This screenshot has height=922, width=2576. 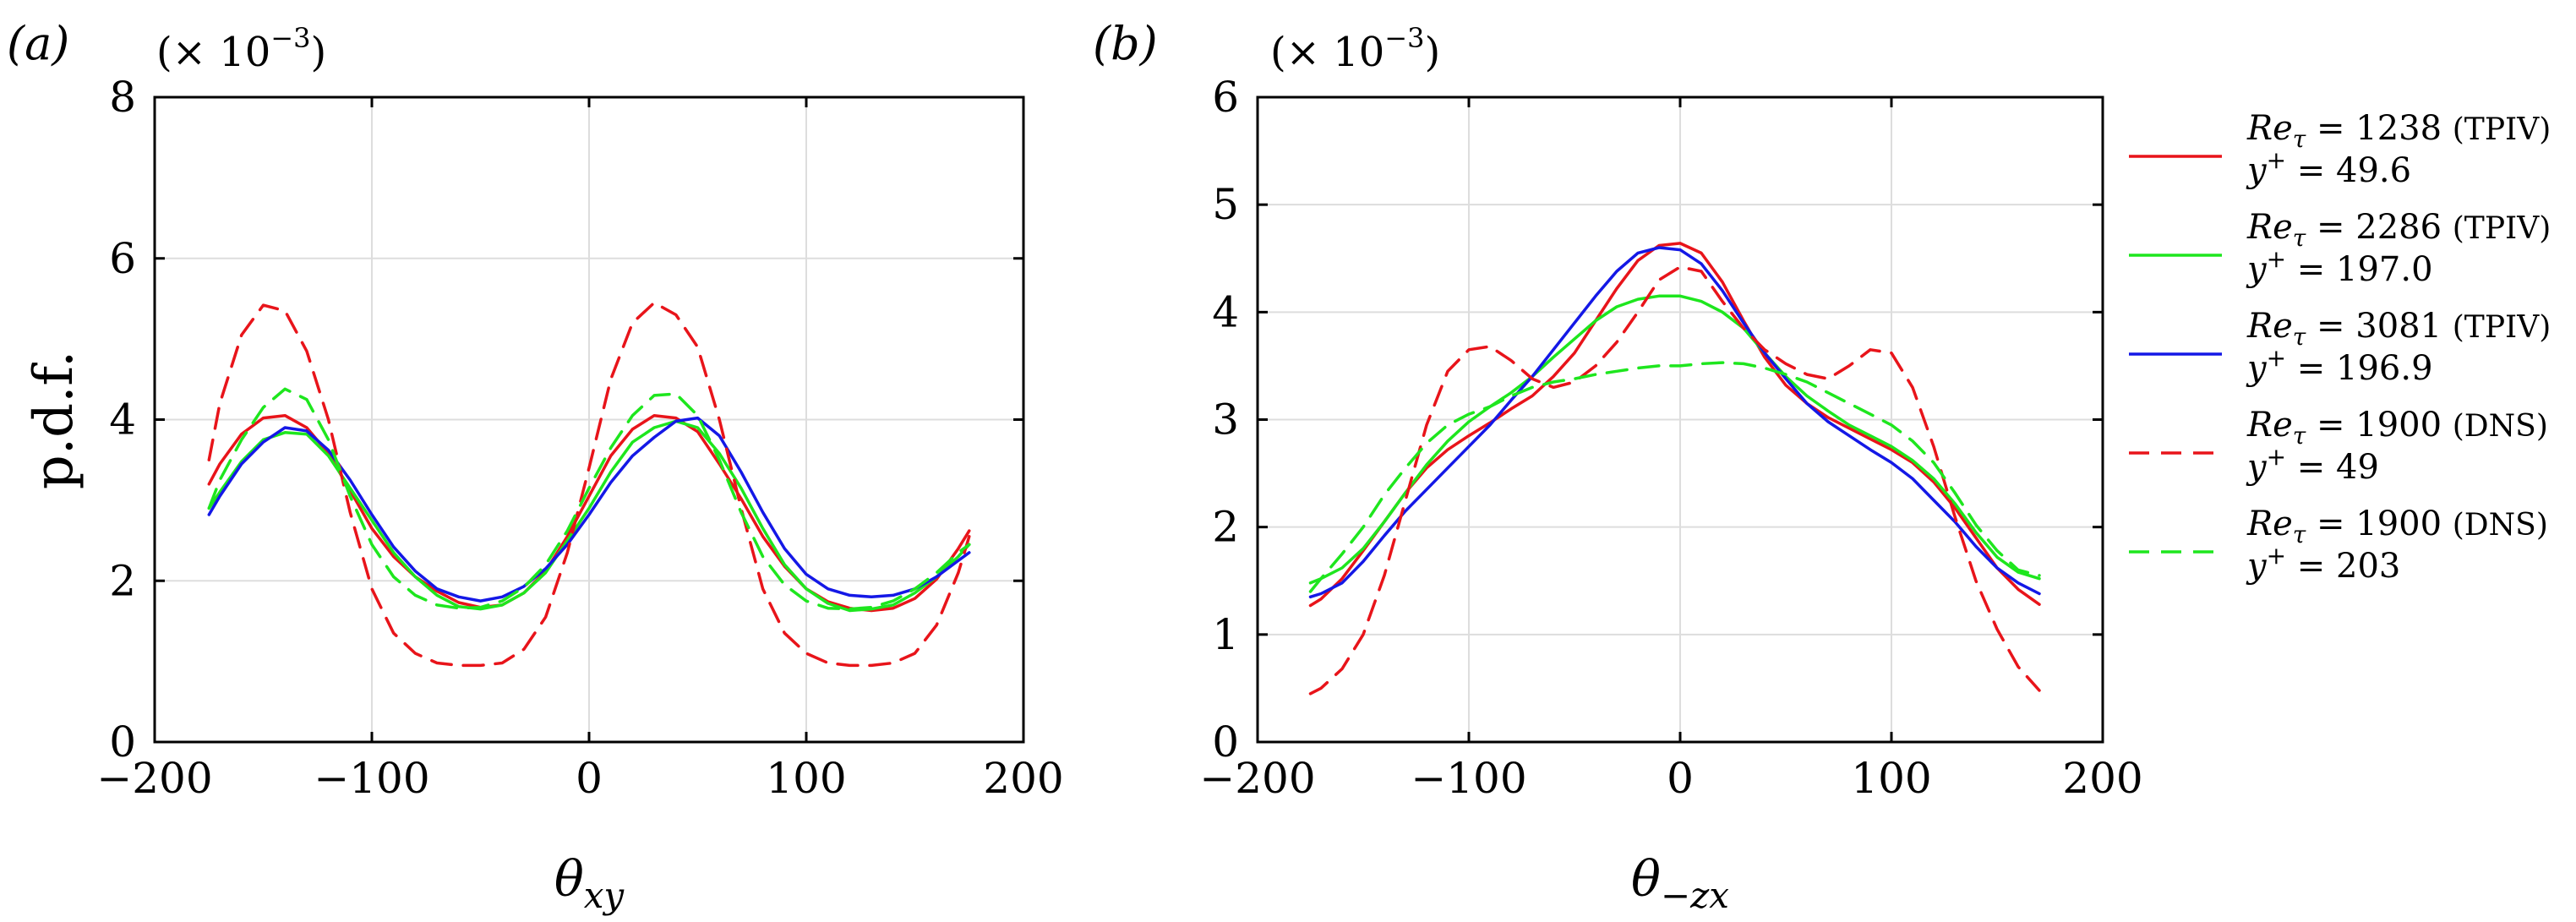 I want to click on legend-label-re: Reτ = 2286 (TPIV), so click(x=2398, y=230).